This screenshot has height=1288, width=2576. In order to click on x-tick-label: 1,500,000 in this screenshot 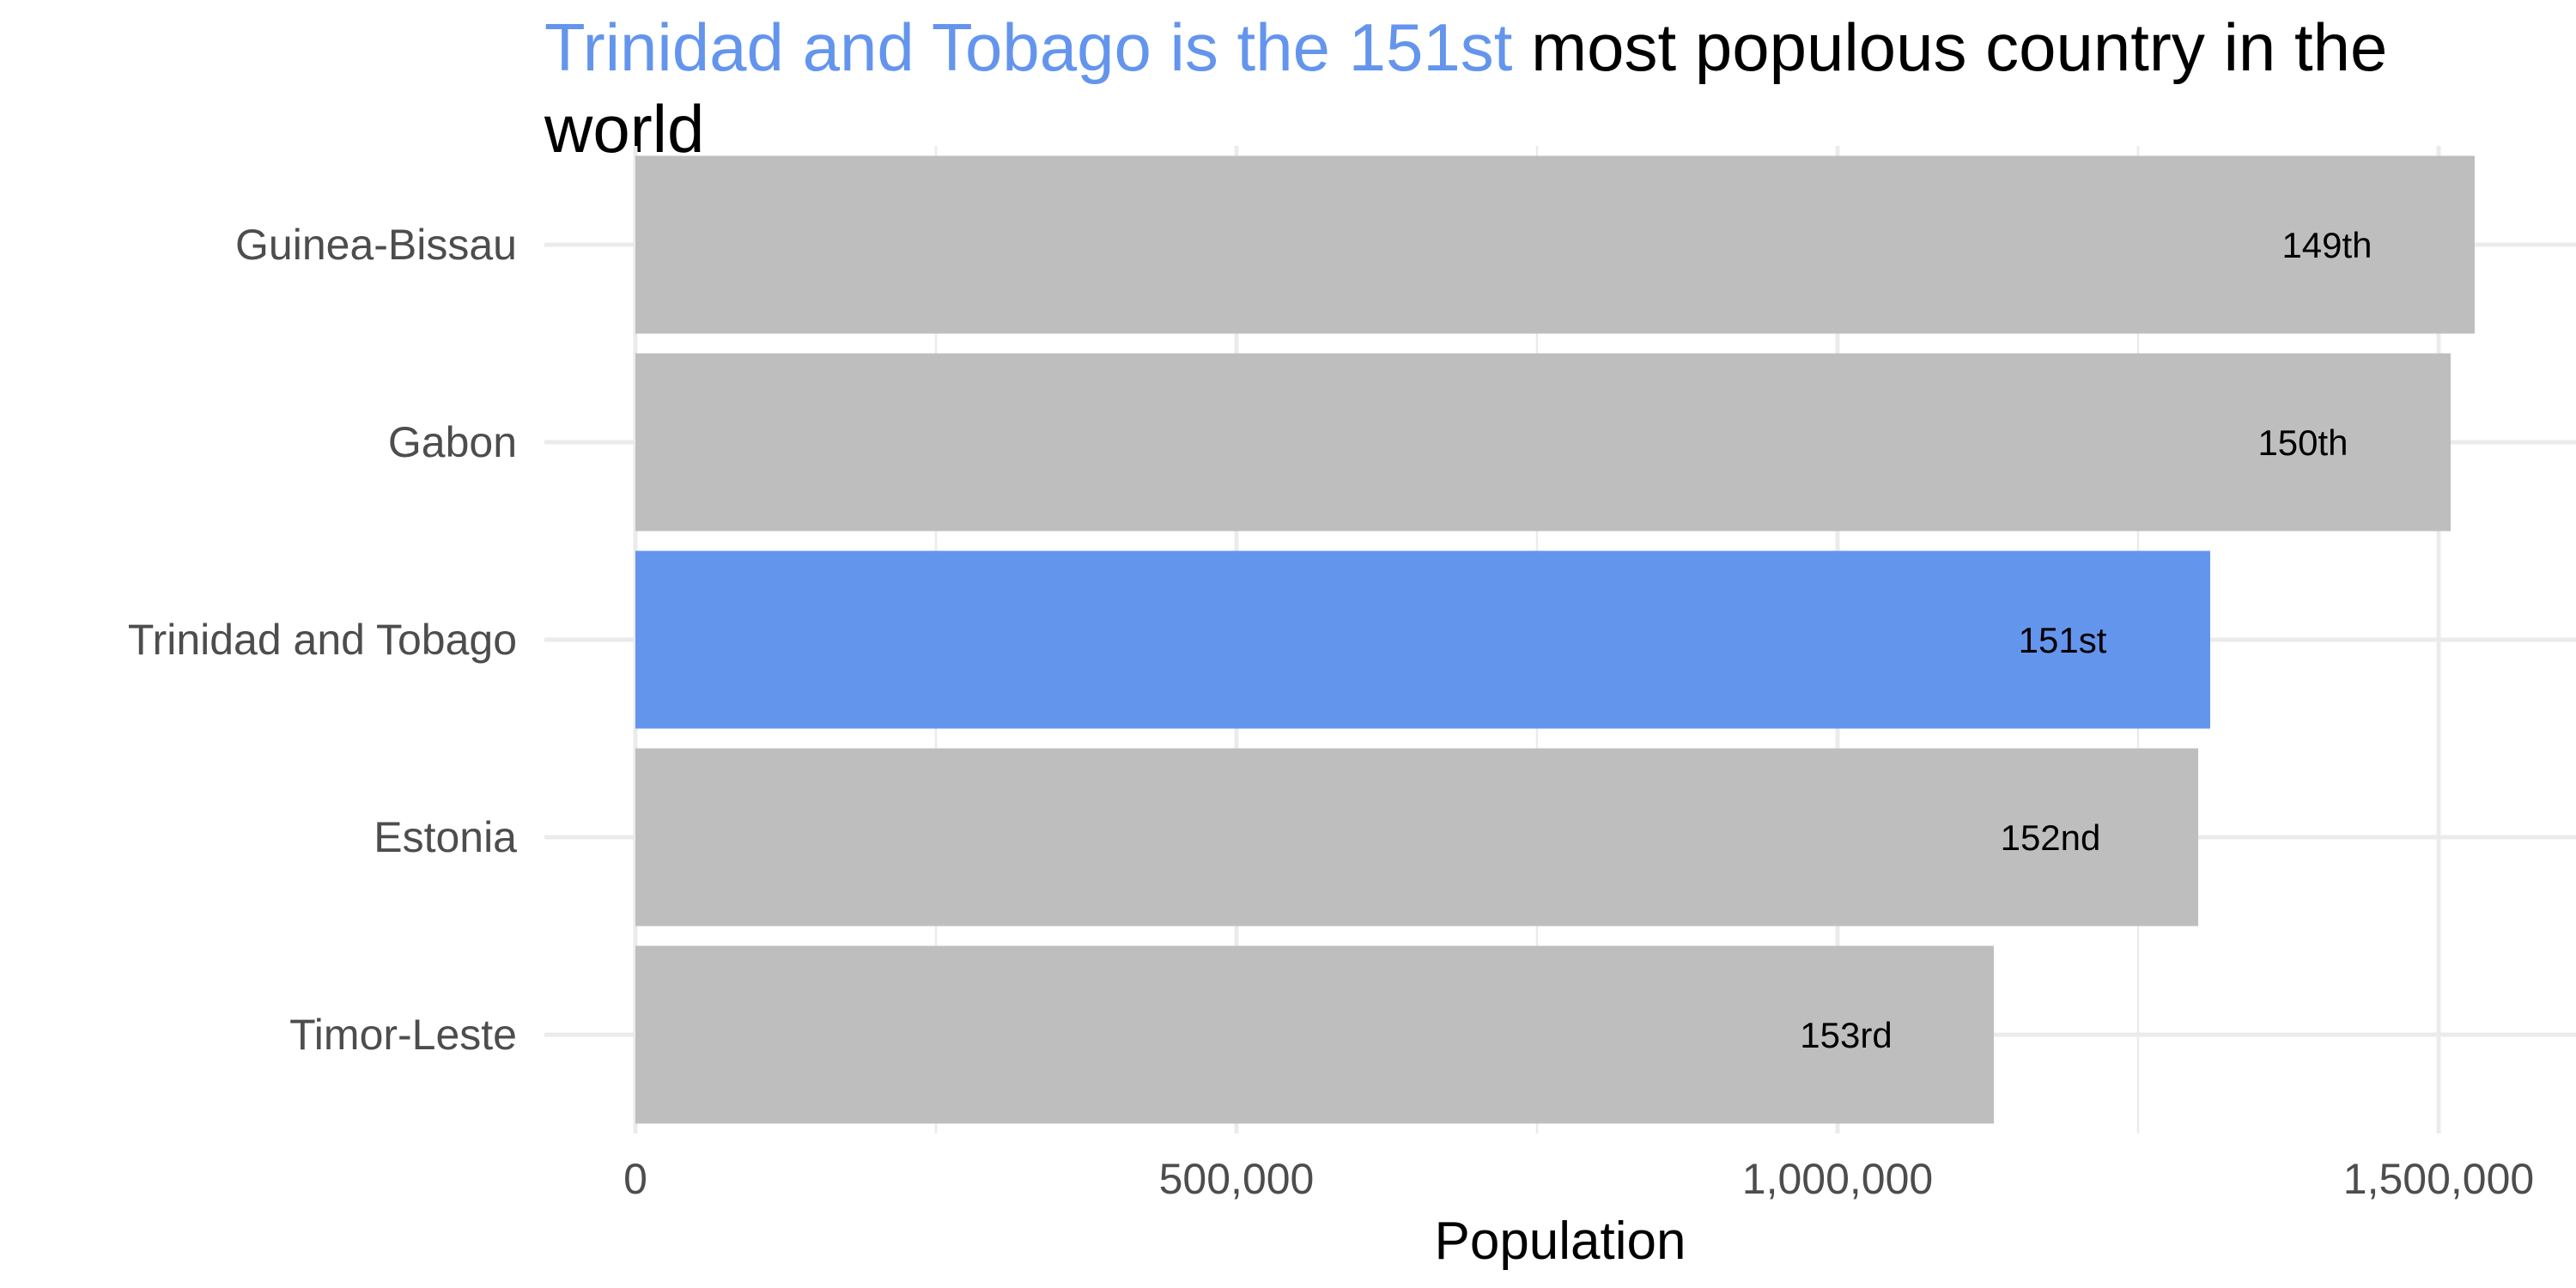, I will do `click(2438, 1179)`.